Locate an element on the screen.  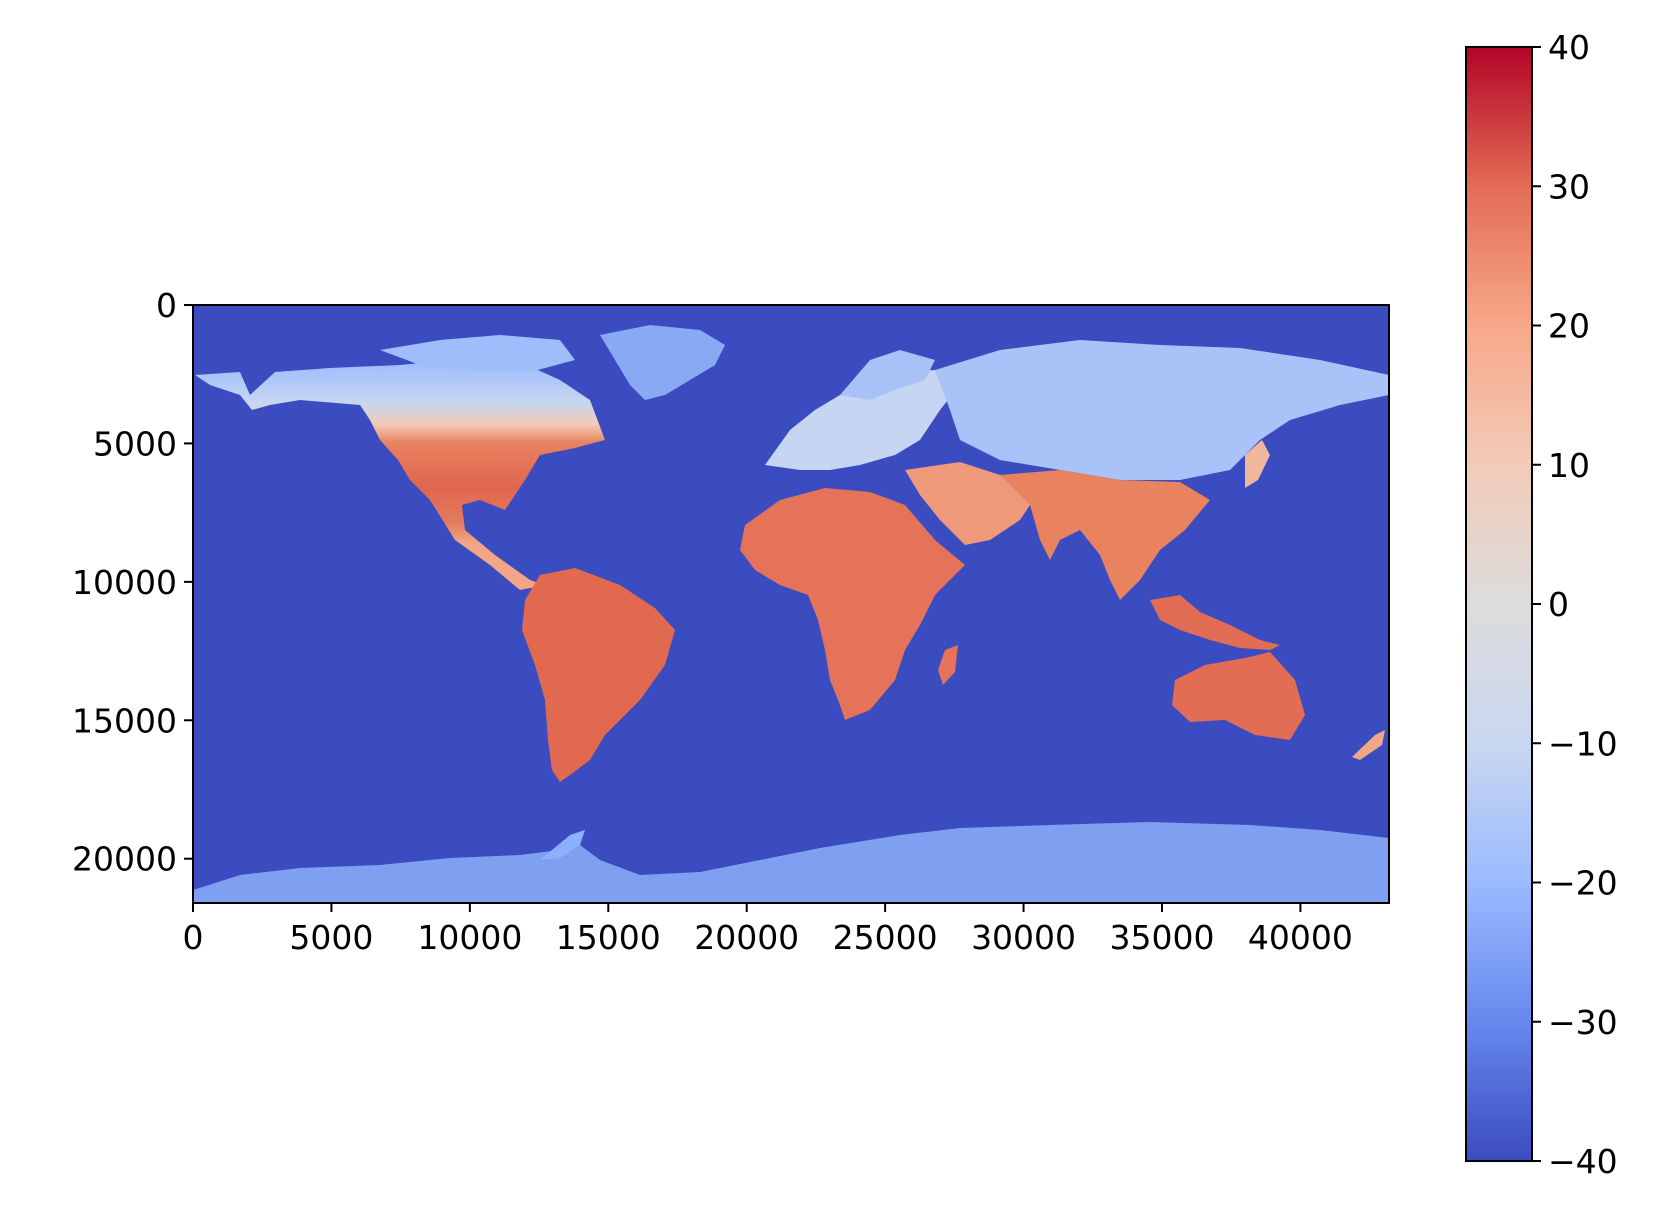
x-tick-label: 40000 is located at coordinates (1300, 937).